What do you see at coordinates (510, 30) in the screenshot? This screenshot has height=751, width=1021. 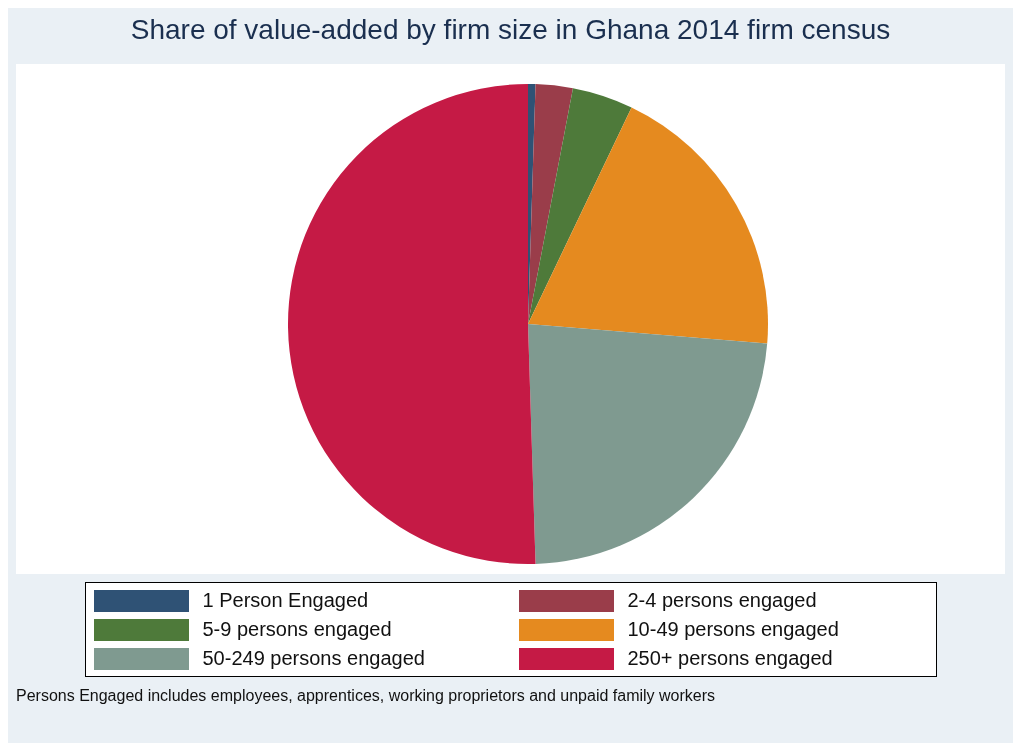 I see `chart-title: Share of value-added by firm size in Ghana 2014 firm census` at bounding box center [510, 30].